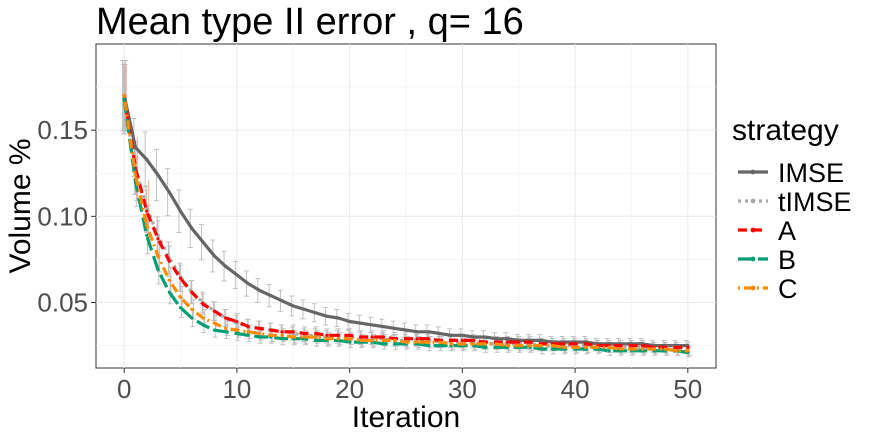 This screenshot has height=436, width=872. What do you see at coordinates (785, 130) in the screenshot?
I see `legend-title: strategy` at bounding box center [785, 130].